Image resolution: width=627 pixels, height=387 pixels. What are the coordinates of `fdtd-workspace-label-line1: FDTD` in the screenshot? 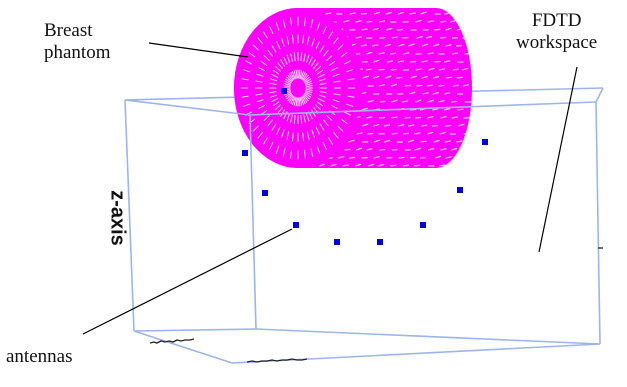 It's located at (556, 20).